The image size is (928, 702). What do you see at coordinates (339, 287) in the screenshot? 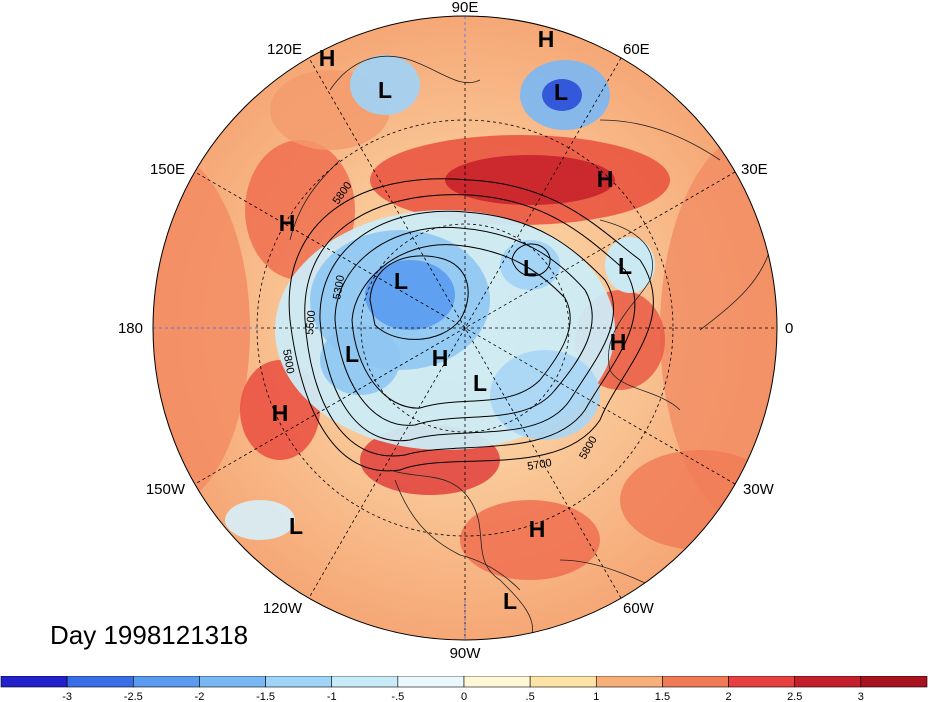
I see `contour-label: 5300` at bounding box center [339, 287].